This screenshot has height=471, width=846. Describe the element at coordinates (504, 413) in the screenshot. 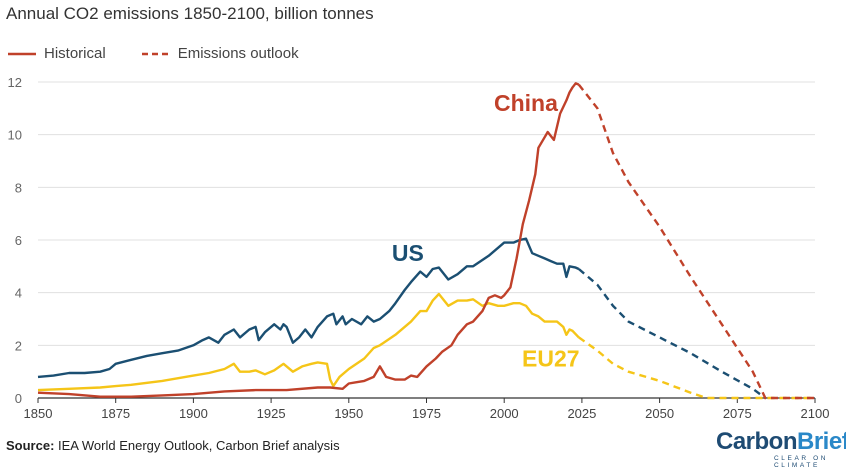

I see `x-tick-label: 2000` at that location.